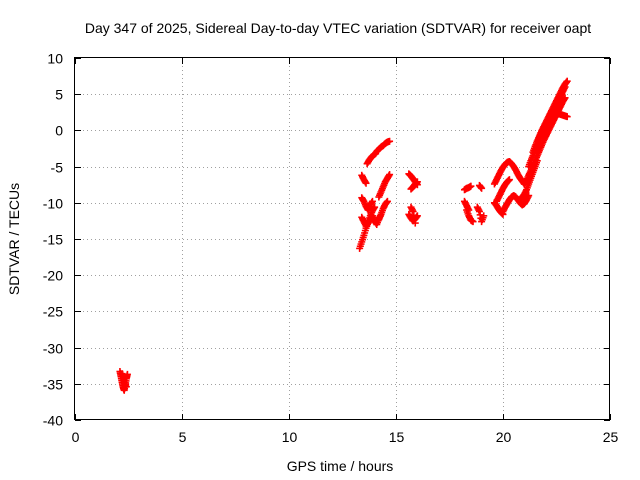 The image size is (640, 480). Describe the element at coordinates (53, 421) in the screenshot. I see `y-tick-label: -40` at that location.